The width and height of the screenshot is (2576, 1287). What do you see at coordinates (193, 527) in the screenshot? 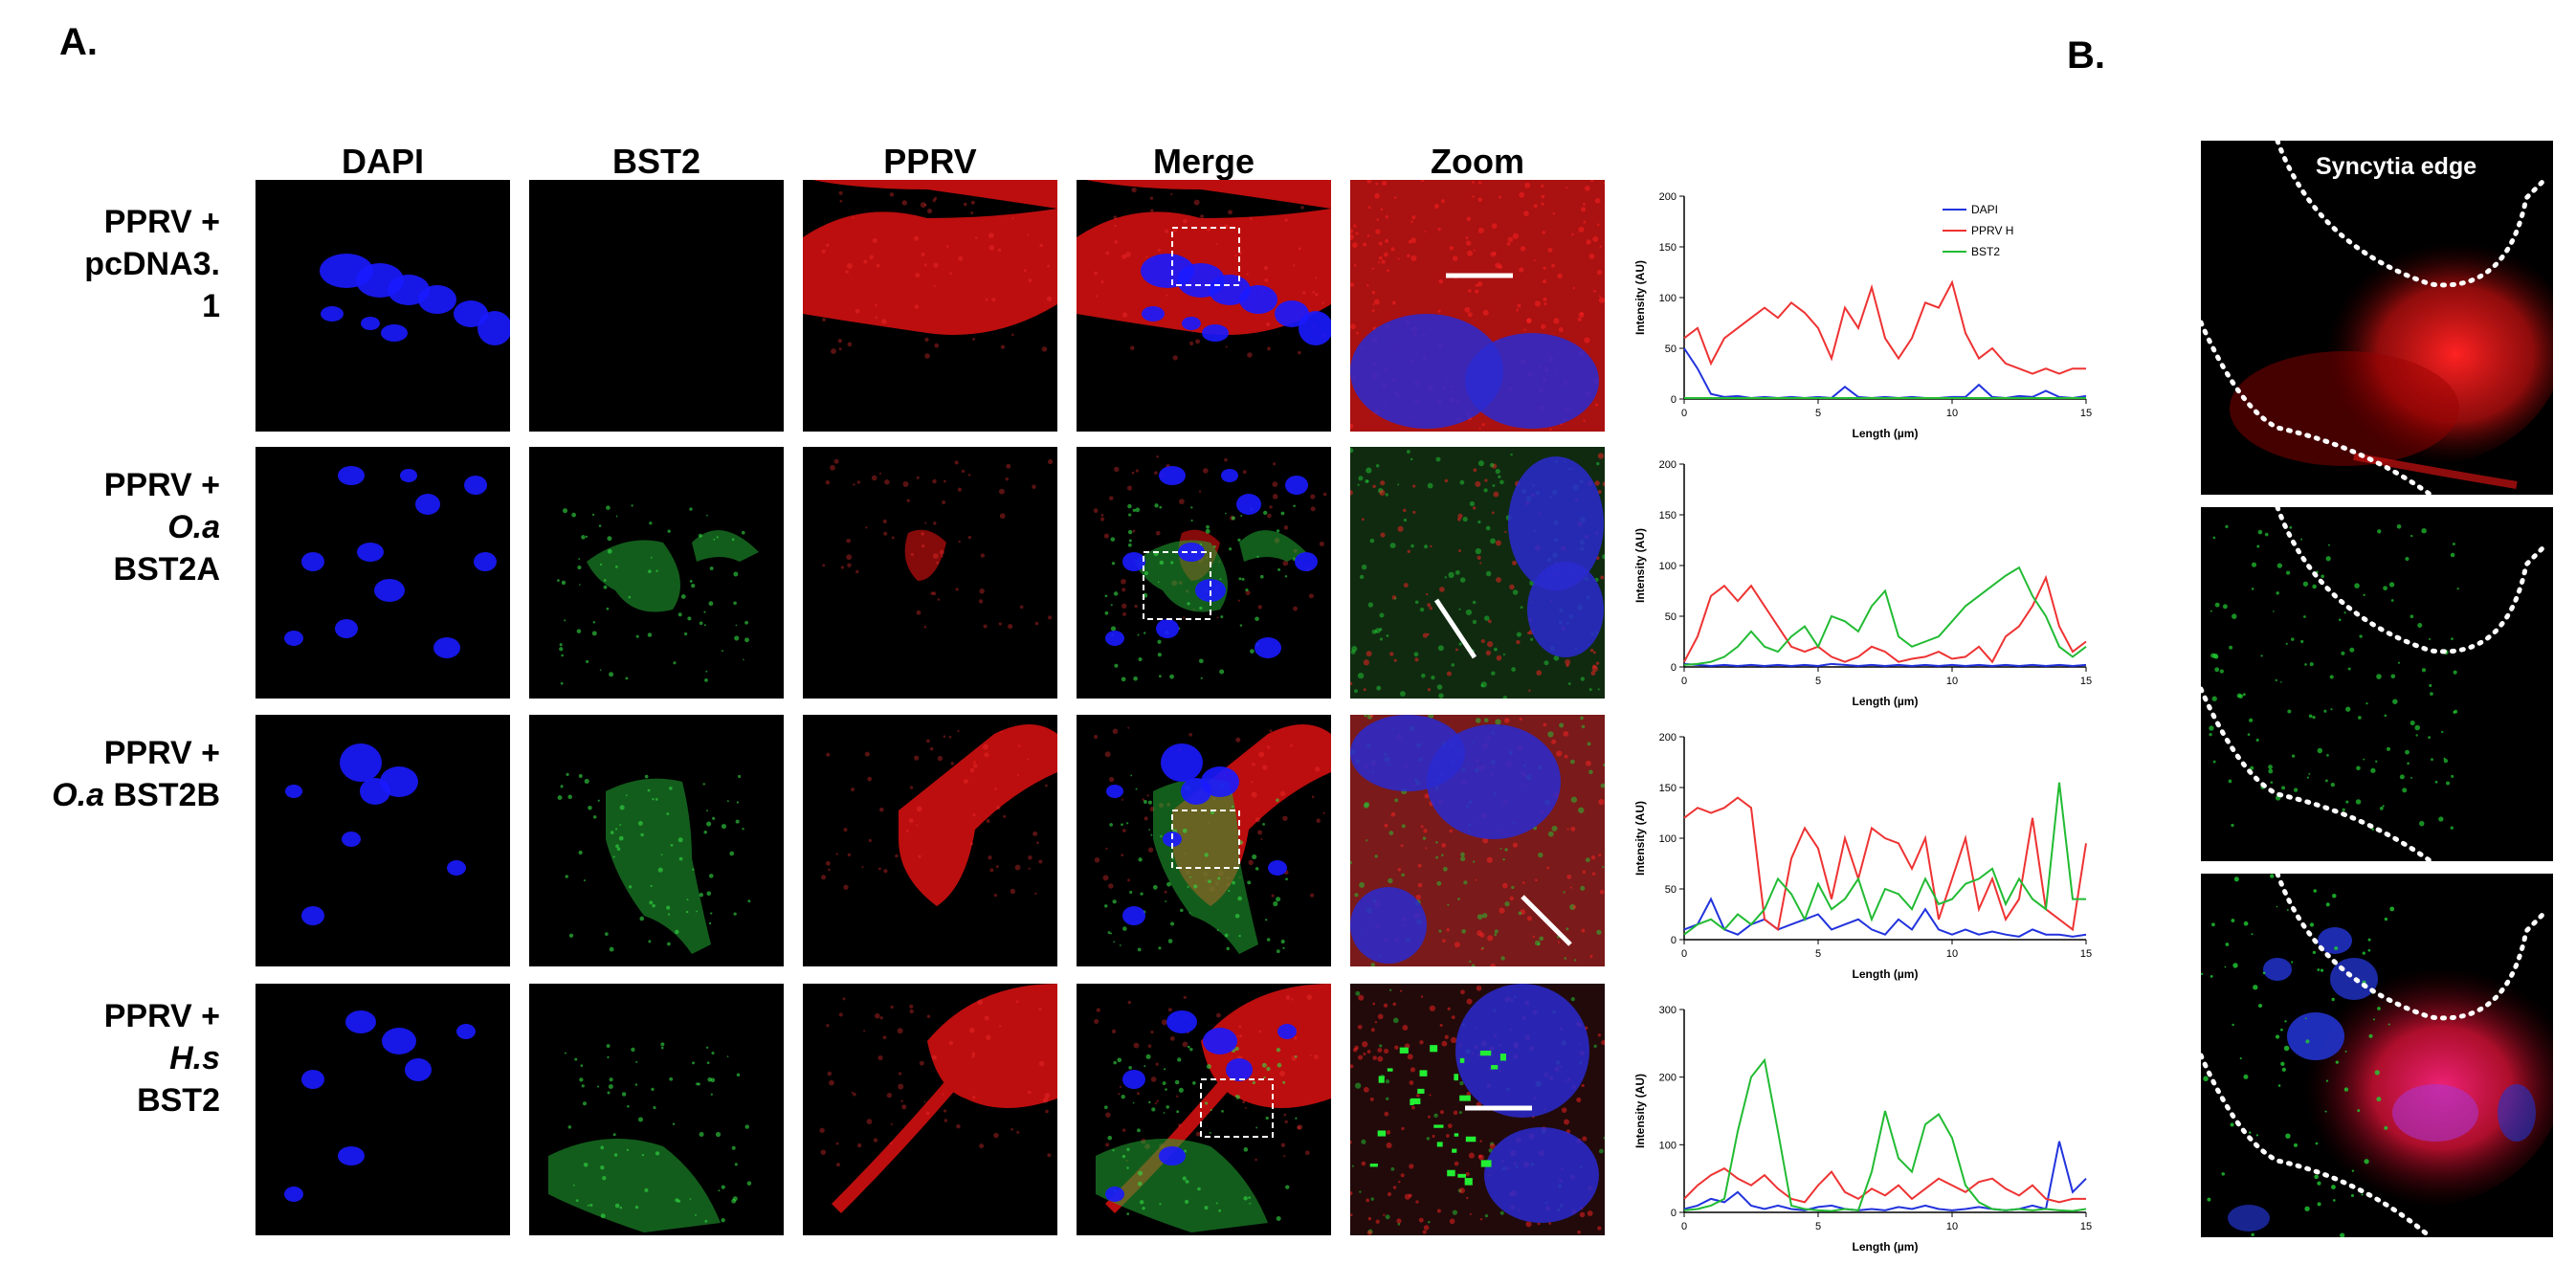
I see `row-label-2-species: O.a` at bounding box center [193, 527].